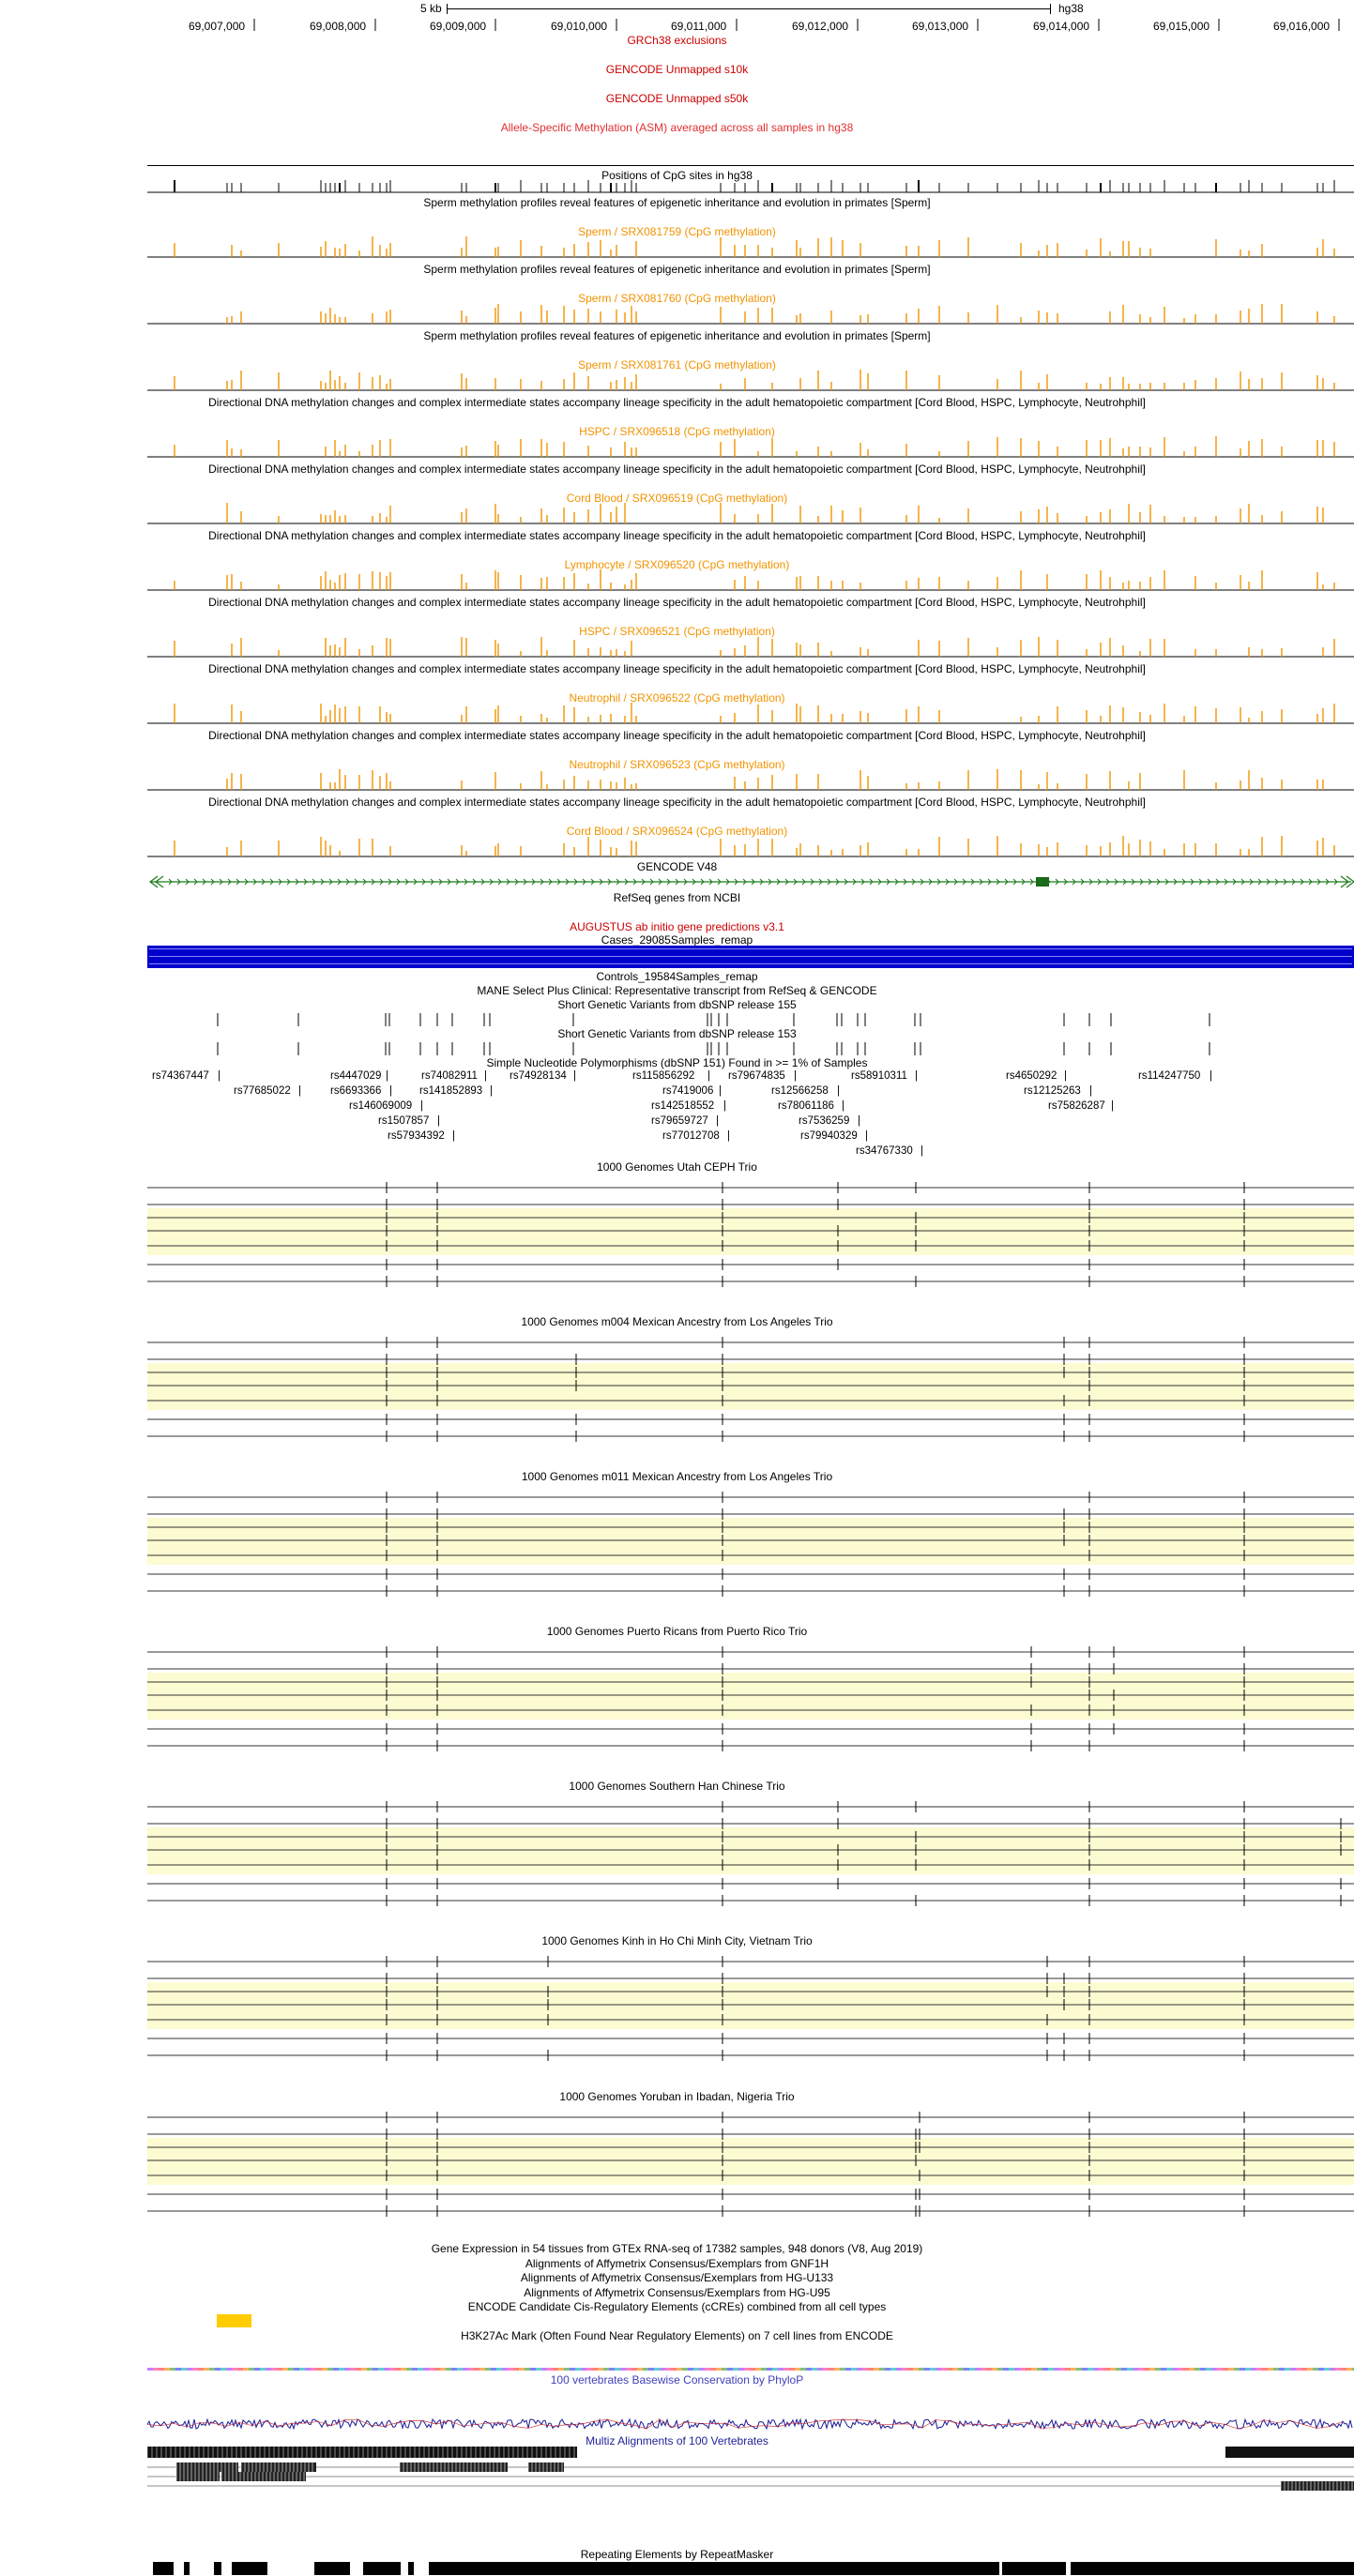 This screenshot has width=1354, height=2576. I want to click on methylation-sample-label: Lymphocyte / SRX096520 (CpG methylation), so click(677, 564).